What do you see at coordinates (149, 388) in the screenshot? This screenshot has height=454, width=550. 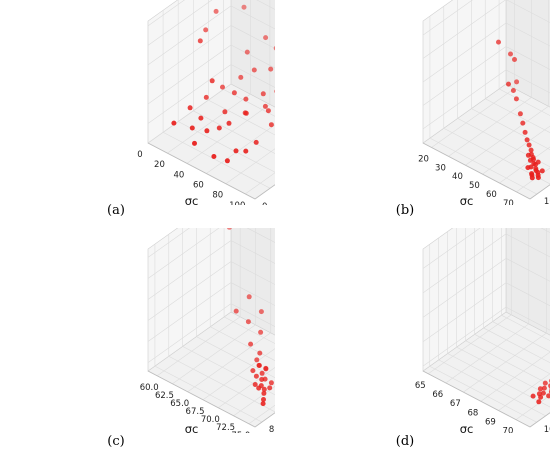 I see `x-tick-label: 60.0` at bounding box center [149, 388].